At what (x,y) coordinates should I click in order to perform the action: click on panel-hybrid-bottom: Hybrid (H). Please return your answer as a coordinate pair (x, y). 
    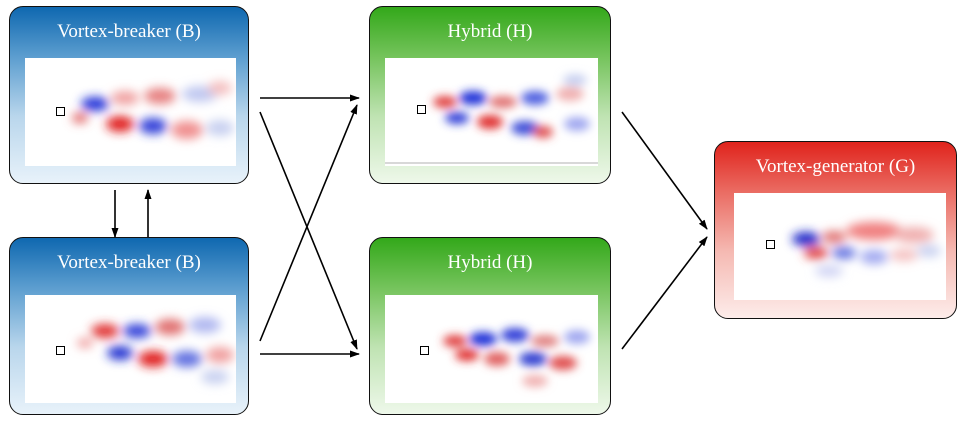
    Looking at the image, I should click on (490, 326).